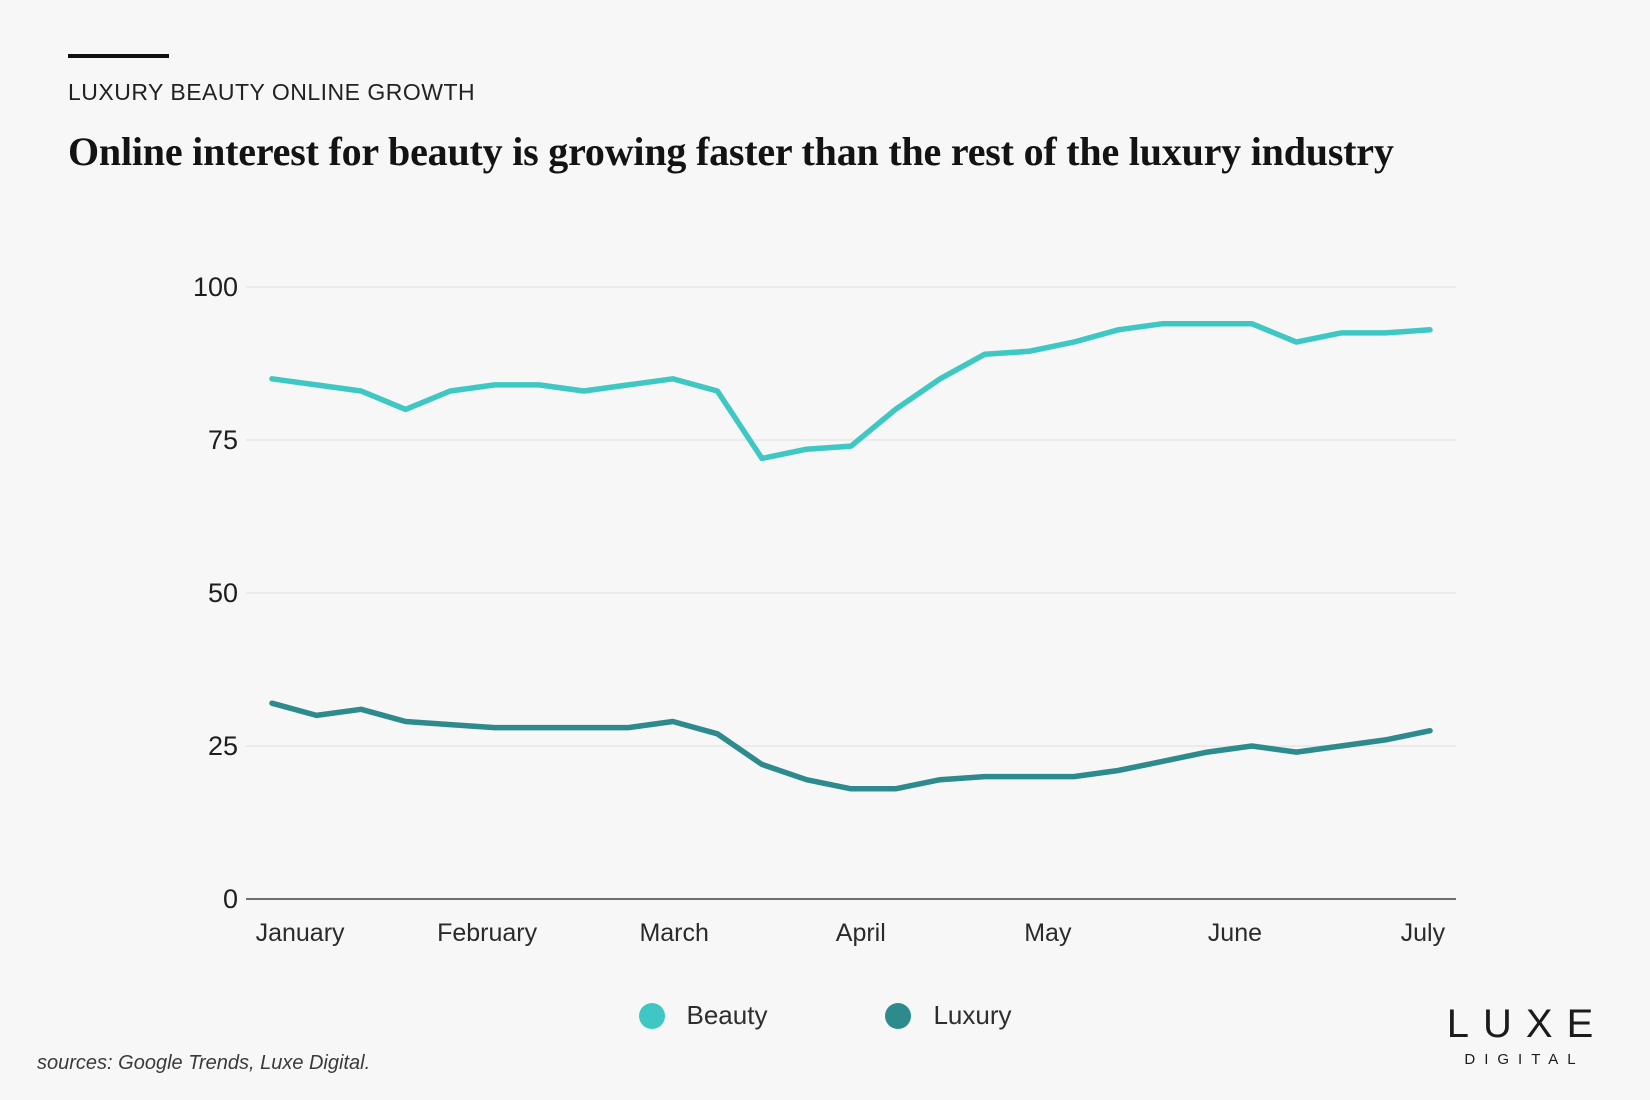 The height and width of the screenshot is (1100, 1650). I want to click on y-tick-label-100: 100, so click(215, 287).